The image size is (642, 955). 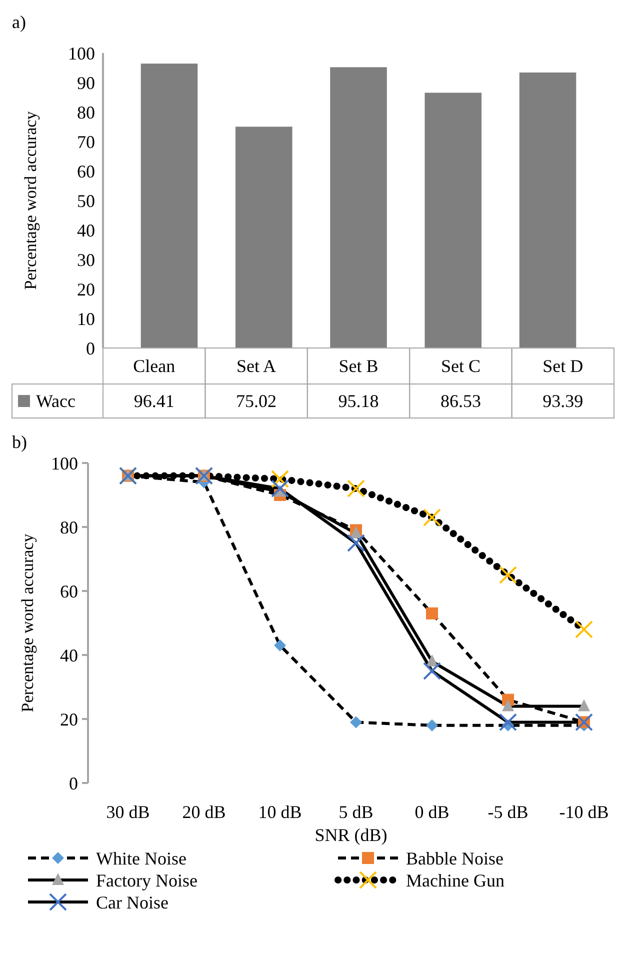 What do you see at coordinates (460, 366) in the screenshot?
I see `x-tick-label: Set C` at bounding box center [460, 366].